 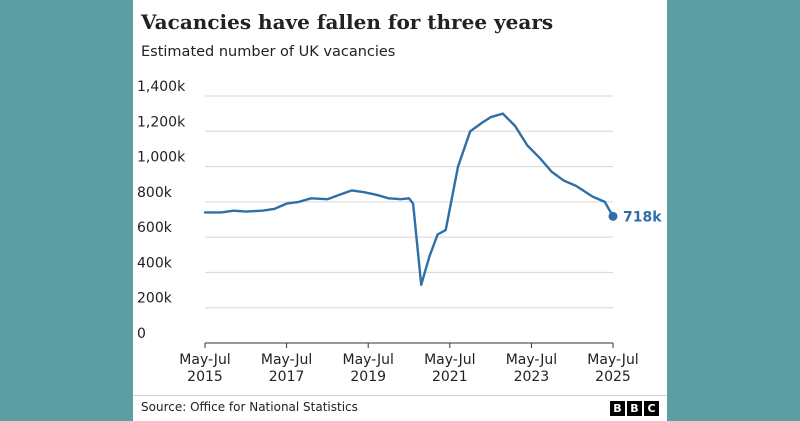 I want to click on end-value-label: 718k, so click(x=642, y=217).